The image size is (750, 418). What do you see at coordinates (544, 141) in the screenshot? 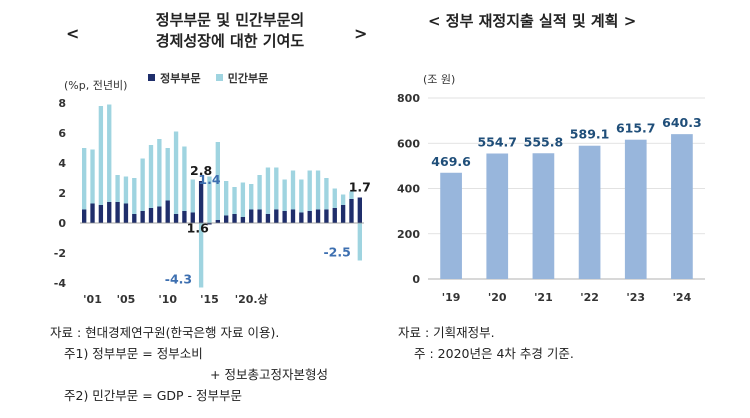
I see `right-data-label: 555.8` at bounding box center [544, 141].